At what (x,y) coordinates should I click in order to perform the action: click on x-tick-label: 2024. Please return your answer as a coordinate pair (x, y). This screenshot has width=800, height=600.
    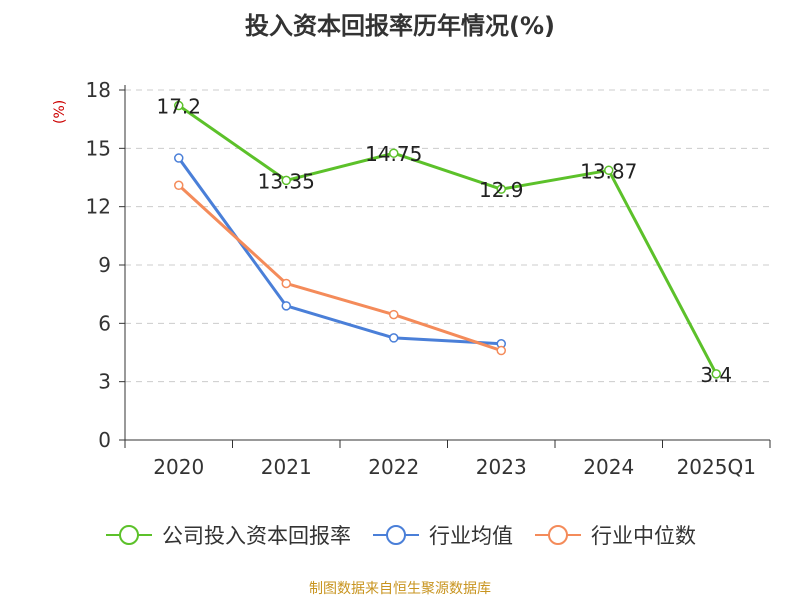
    Looking at the image, I should click on (608, 467).